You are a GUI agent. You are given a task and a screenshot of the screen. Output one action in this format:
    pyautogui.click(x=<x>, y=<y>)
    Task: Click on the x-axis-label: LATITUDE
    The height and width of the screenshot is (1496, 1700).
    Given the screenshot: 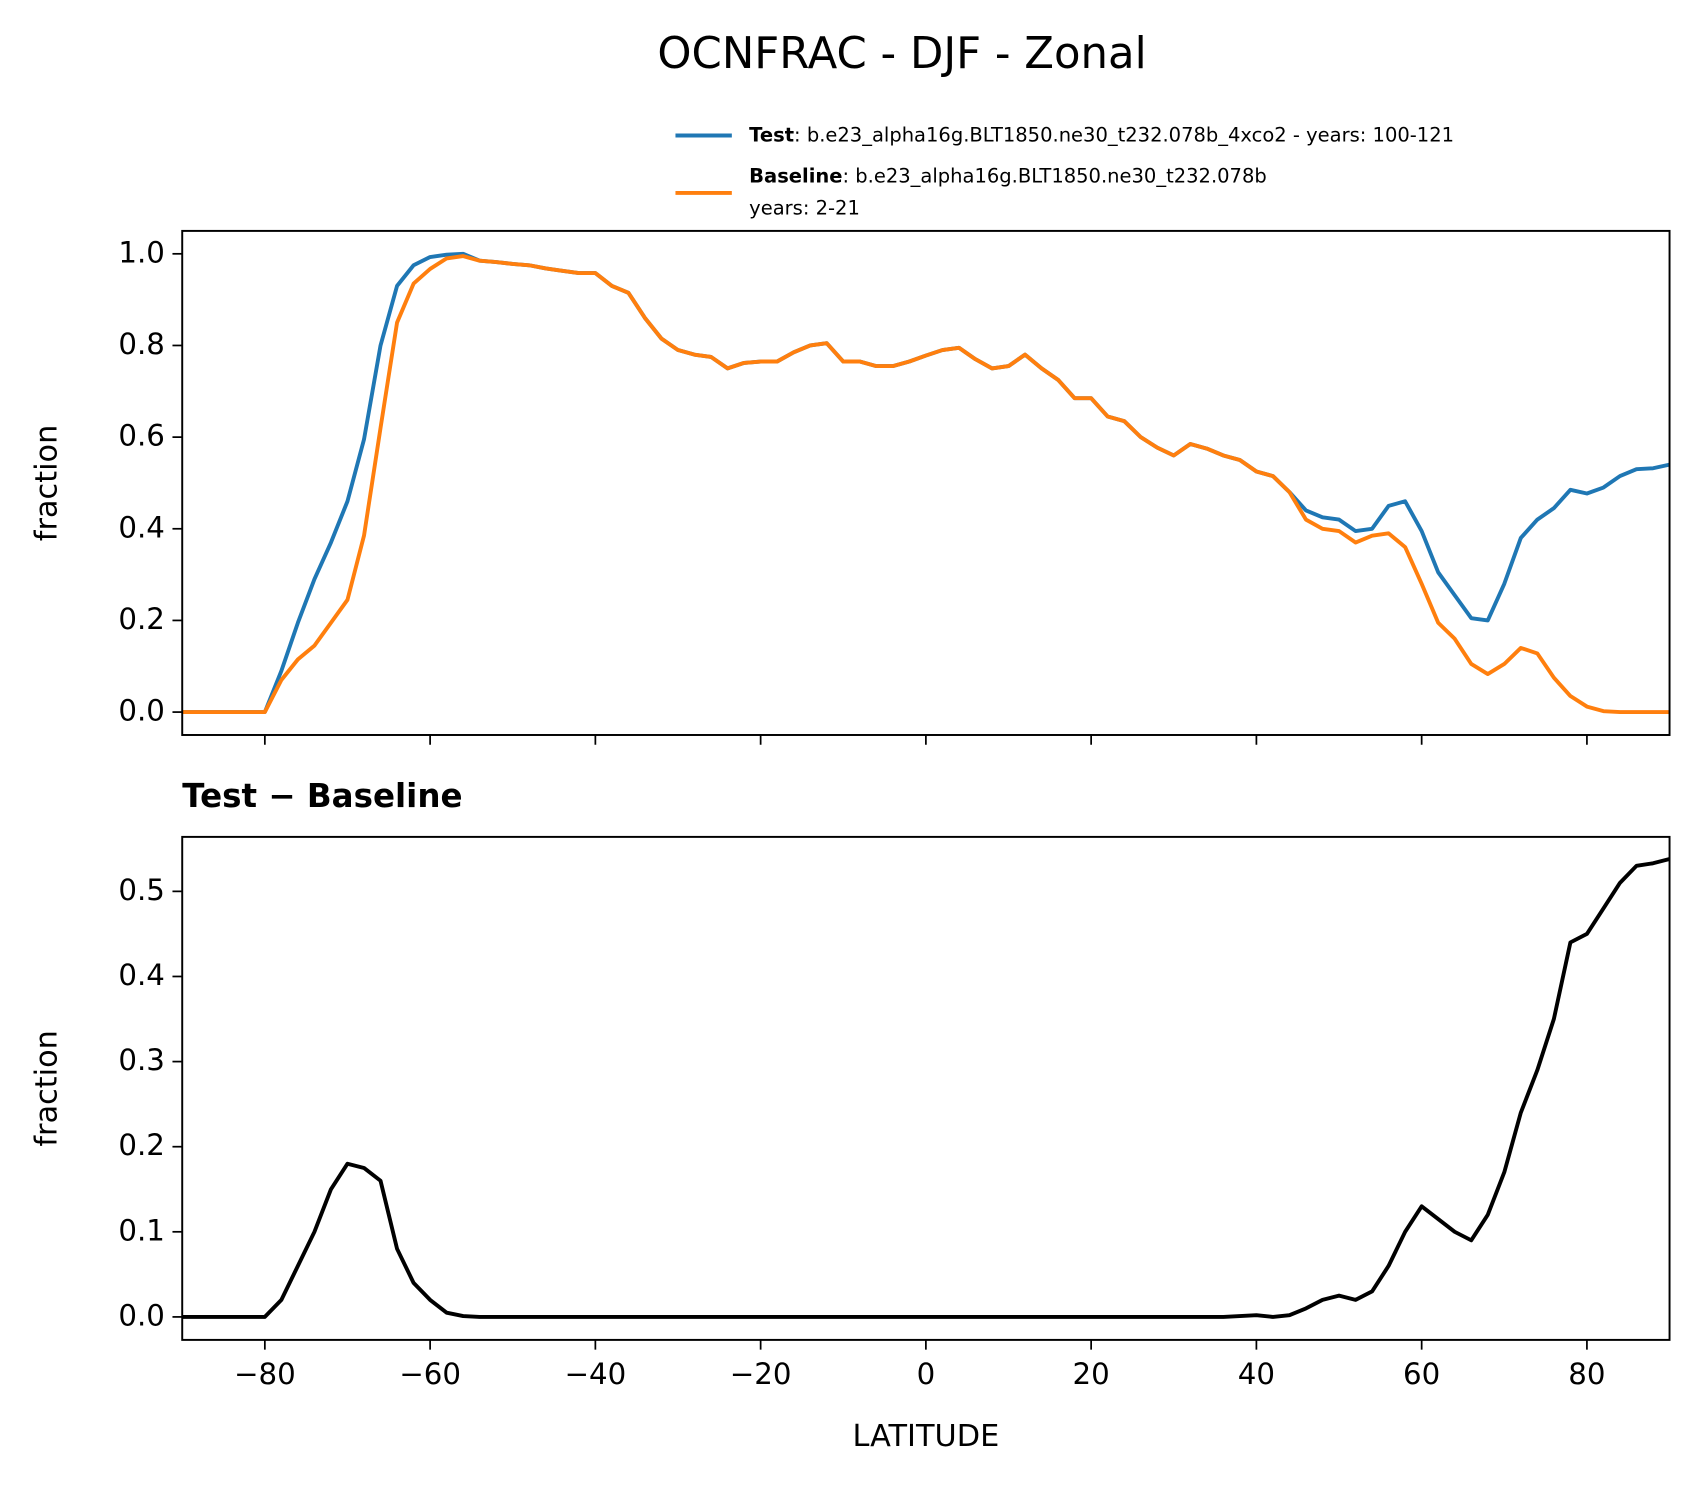 What is the action you would take?
    pyautogui.click(x=925, y=1436)
    